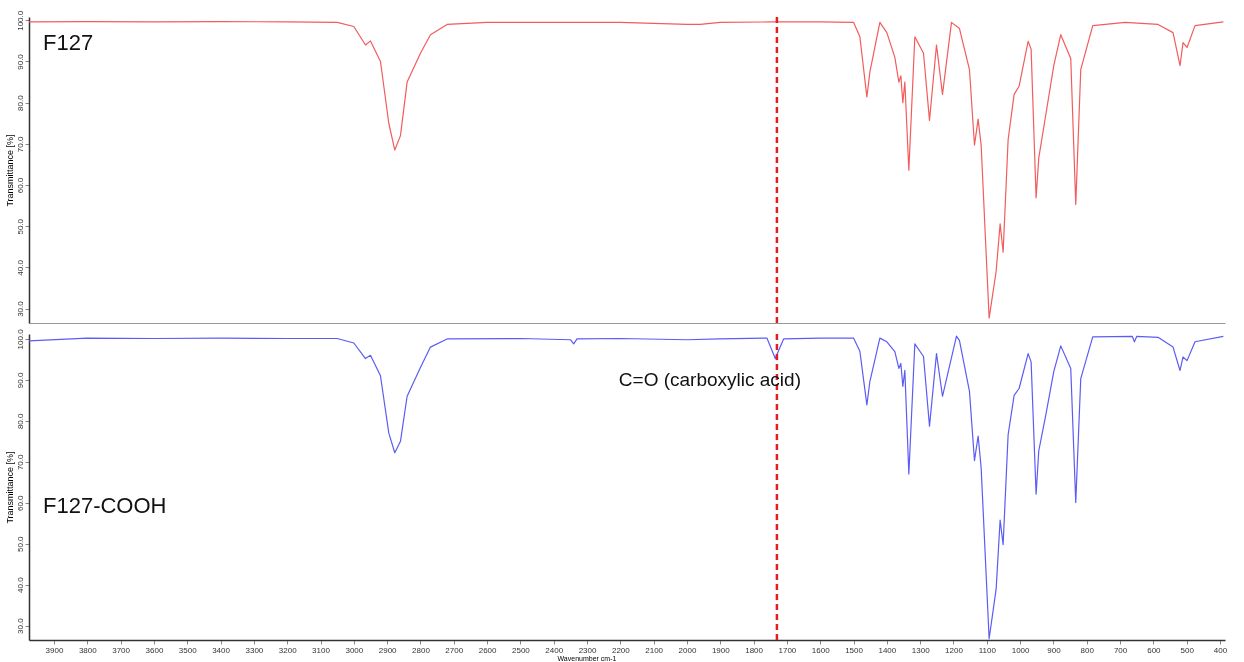 This screenshot has width=1244, height=662. What do you see at coordinates (1087, 650) in the screenshot?
I see `x-tick-label: 800` at bounding box center [1087, 650].